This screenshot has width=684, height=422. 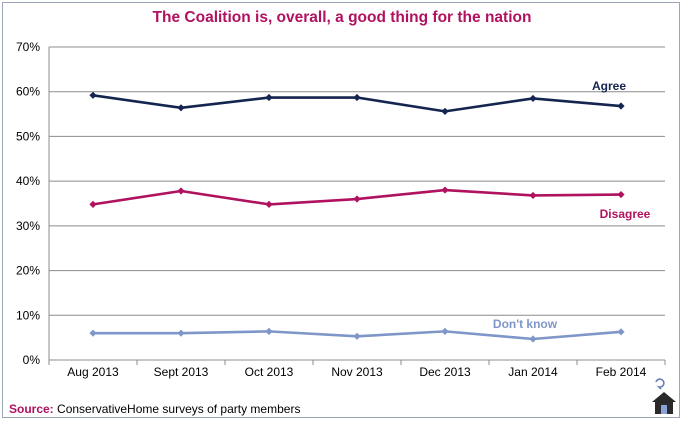 I want to click on y-tick-label: 50%, so click(x=28, y=136).